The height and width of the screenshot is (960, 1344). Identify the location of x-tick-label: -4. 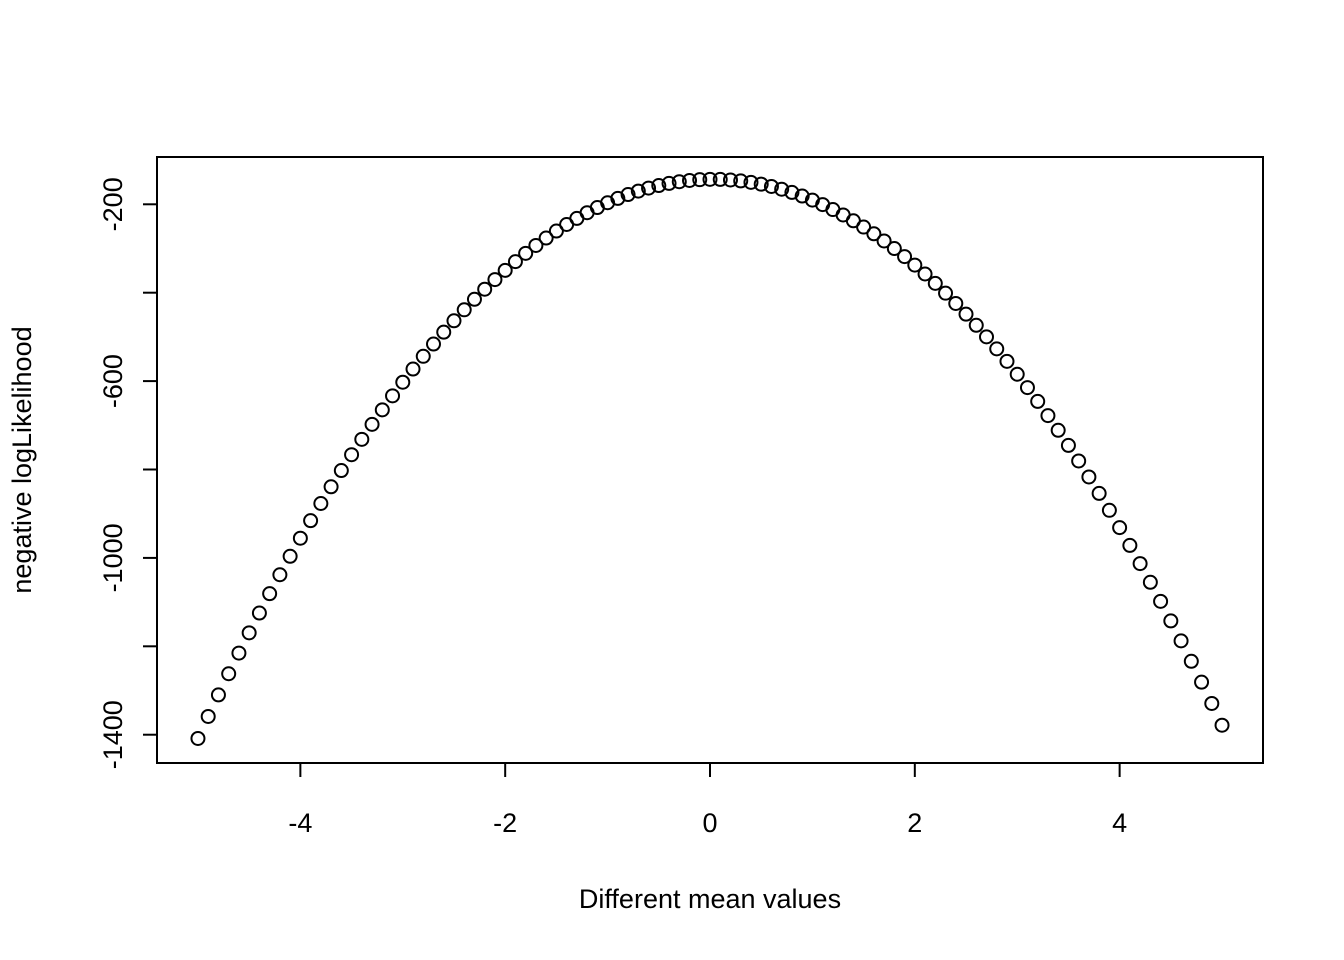
(300, 823).